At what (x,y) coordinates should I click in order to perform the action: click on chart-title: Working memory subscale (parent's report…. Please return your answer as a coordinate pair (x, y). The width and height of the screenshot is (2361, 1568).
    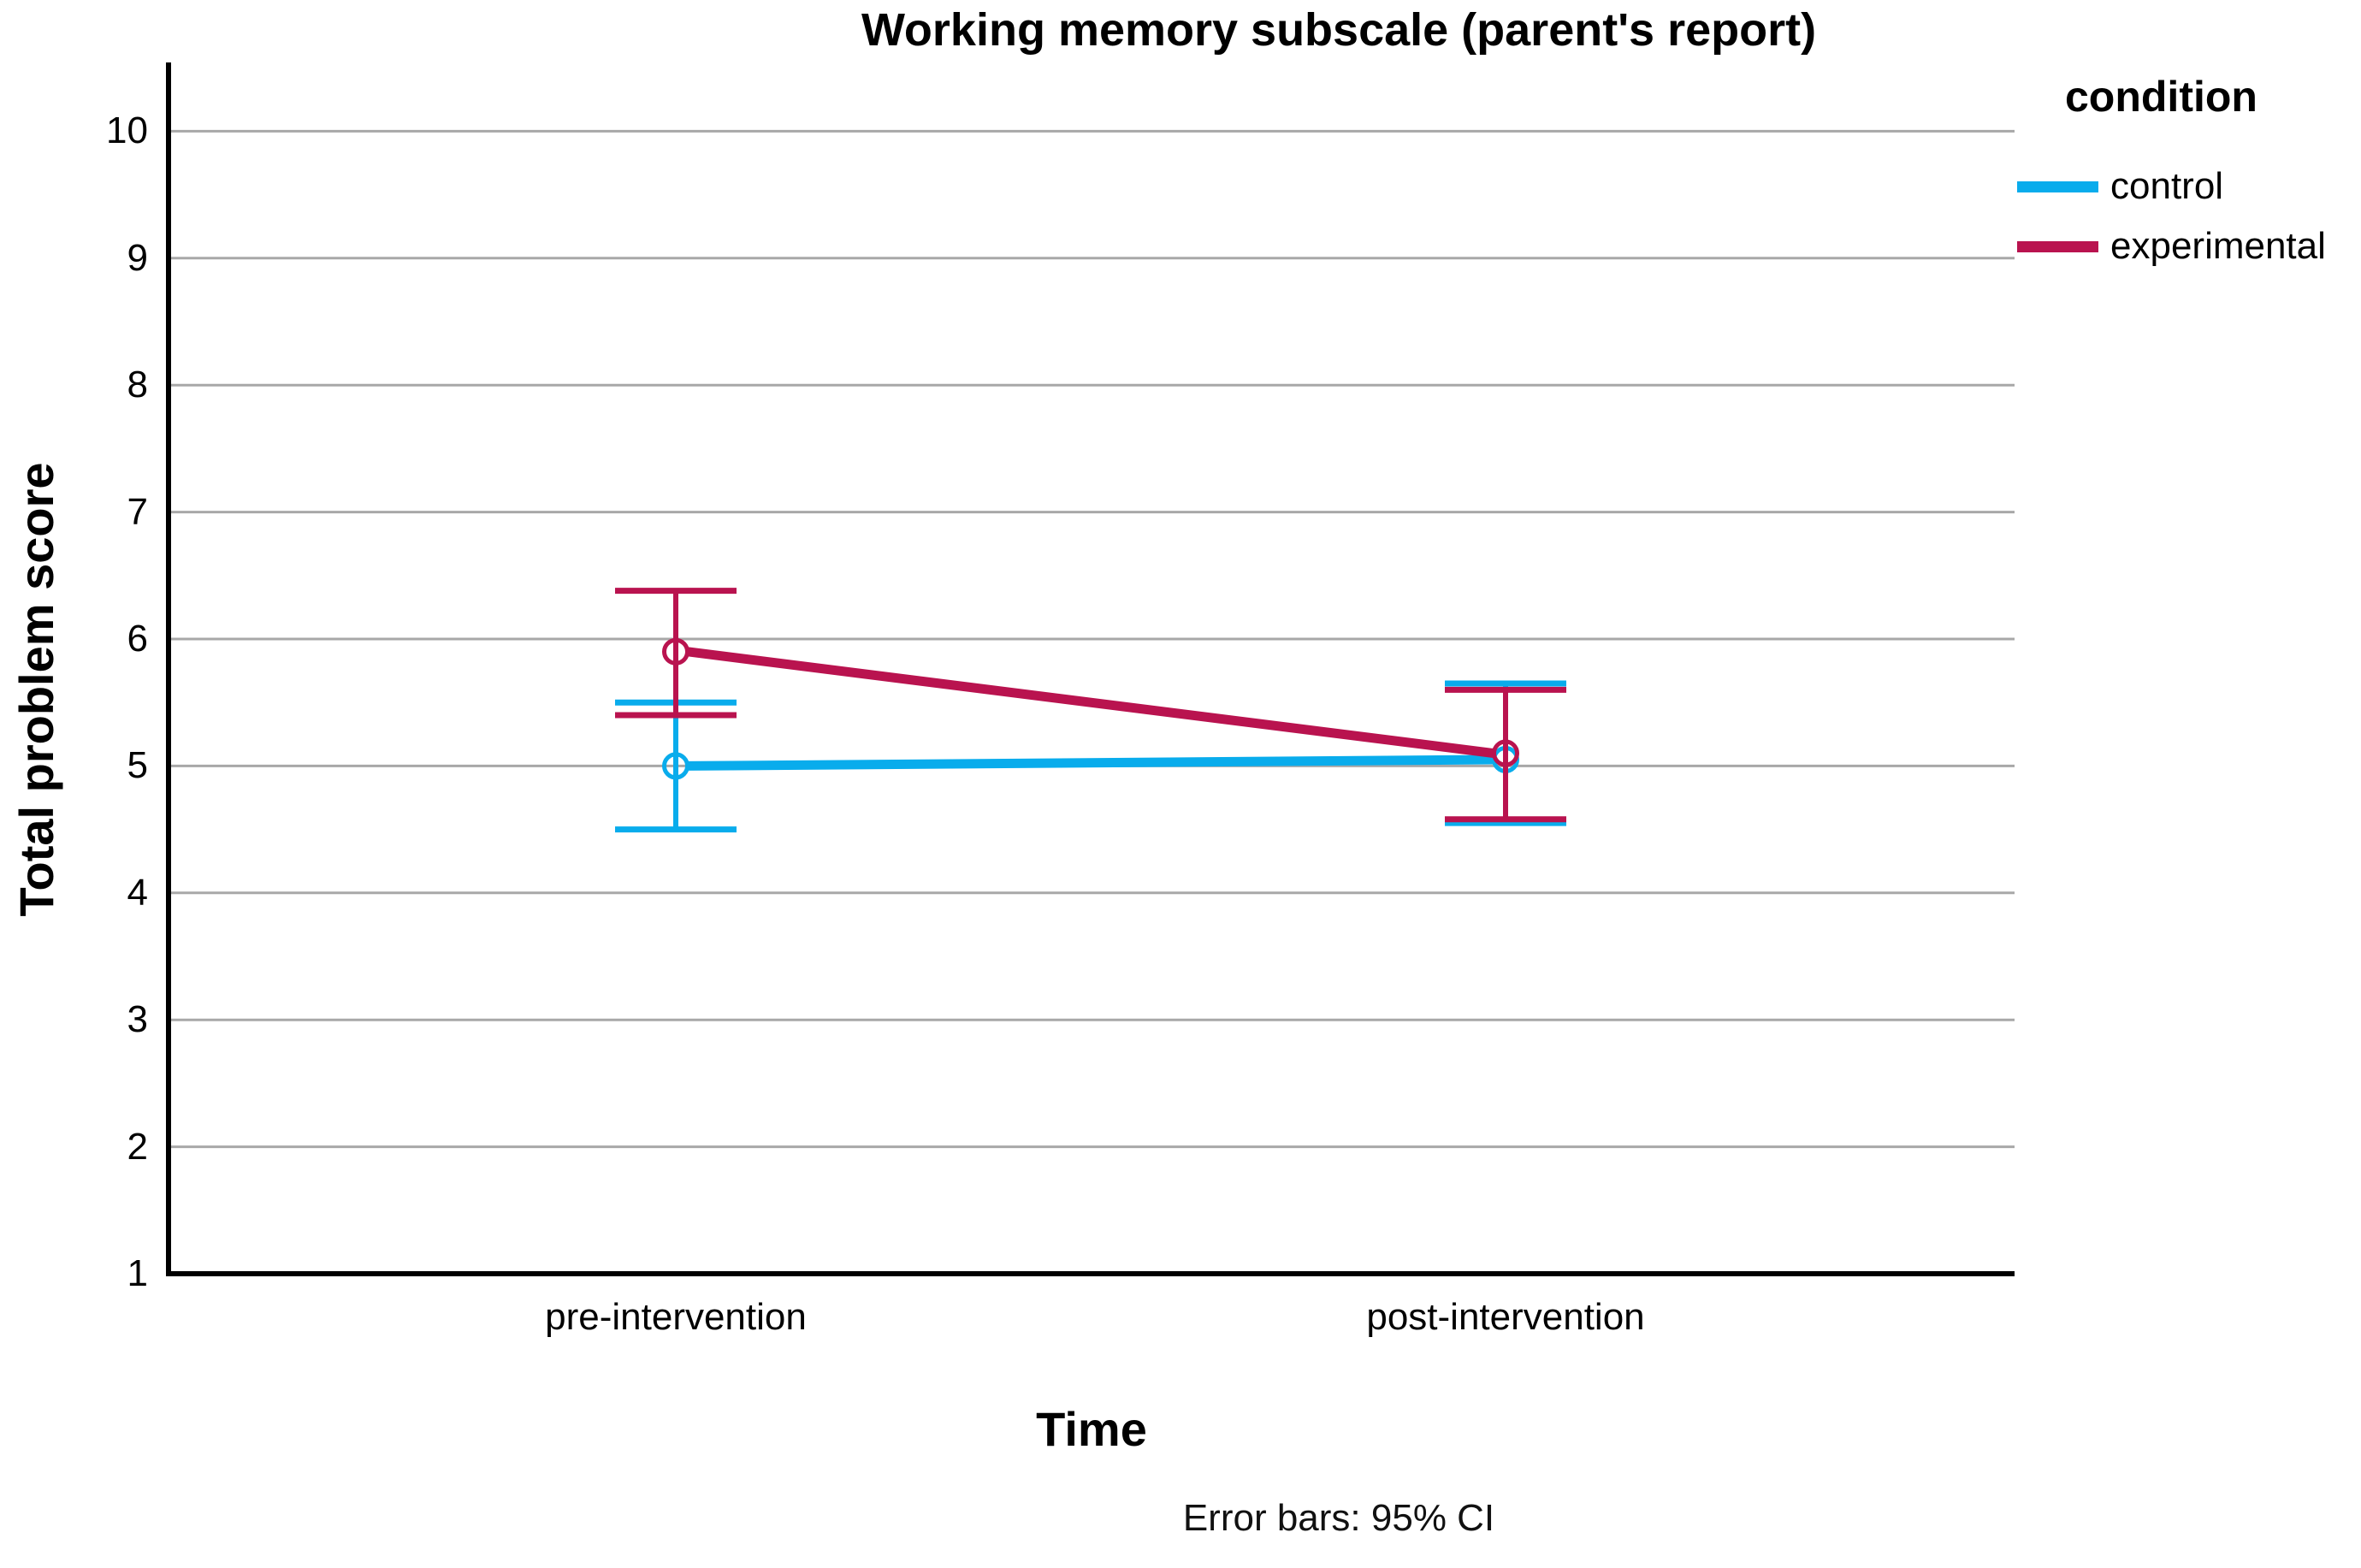
    Looking at the image, I should click on (1339, 30).